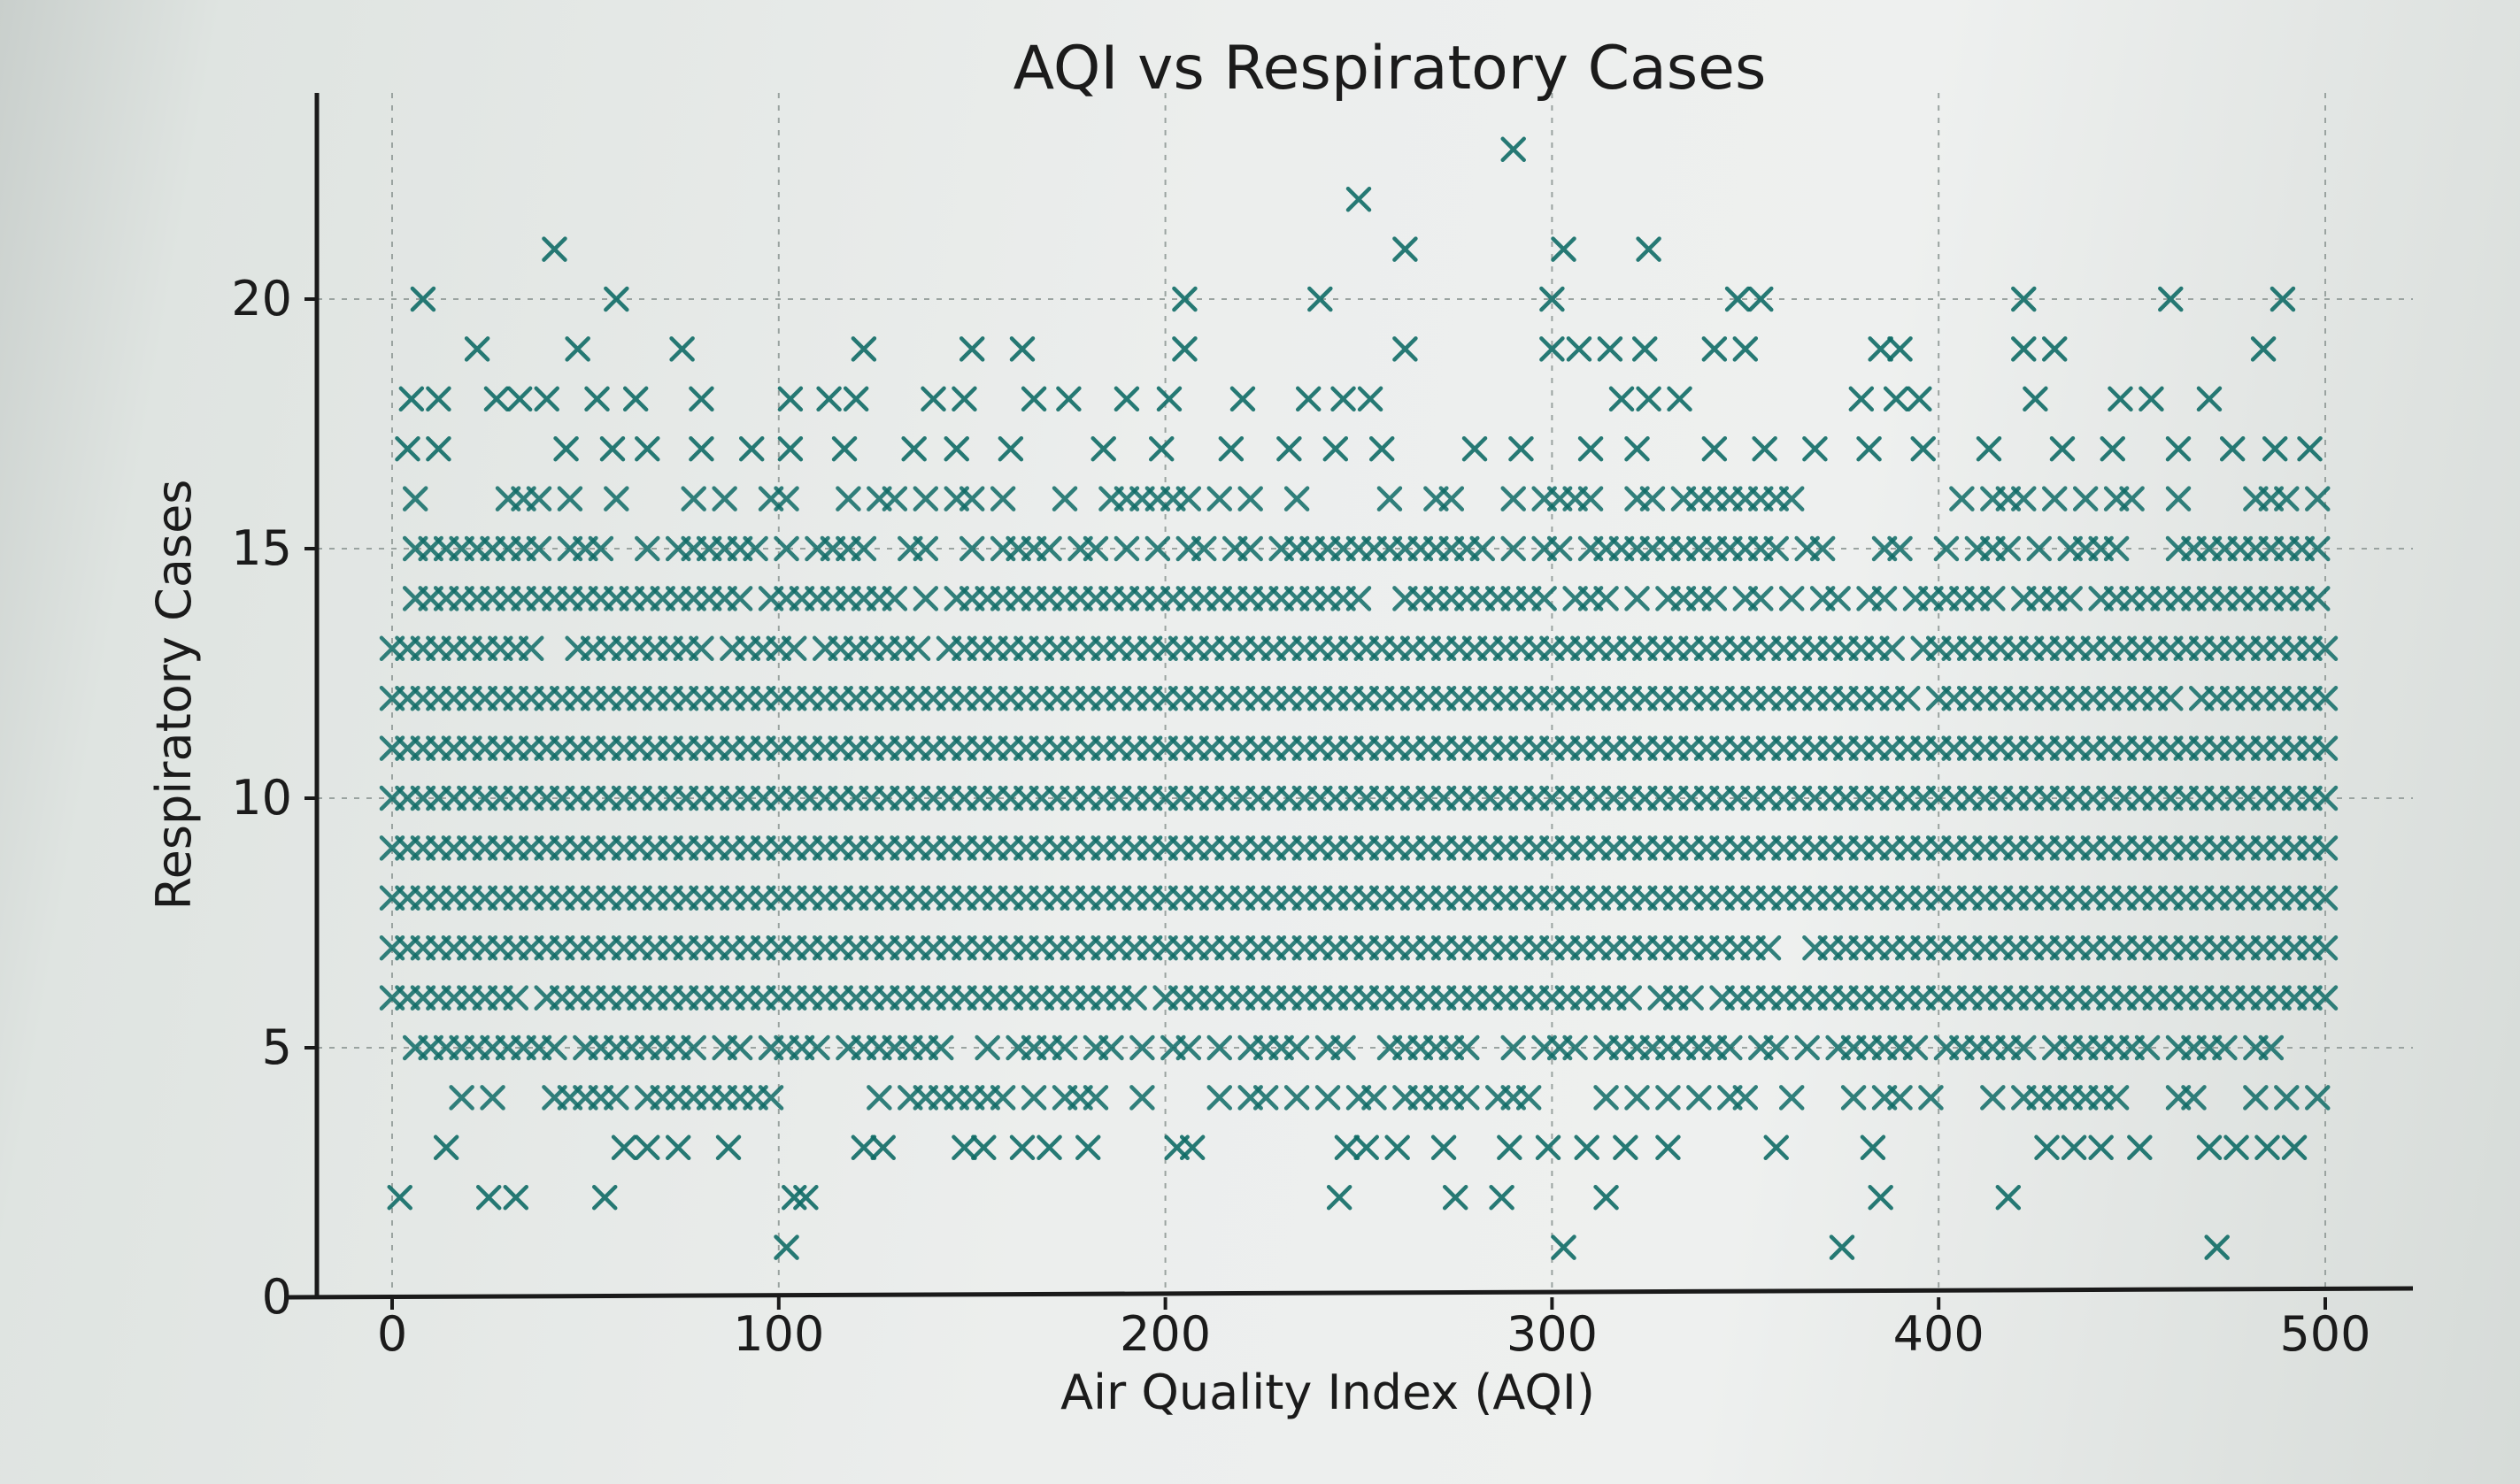  Describe the element at coordinates (277, 1047) in the screenshot. I see `y-tick-label: 5` at that location.